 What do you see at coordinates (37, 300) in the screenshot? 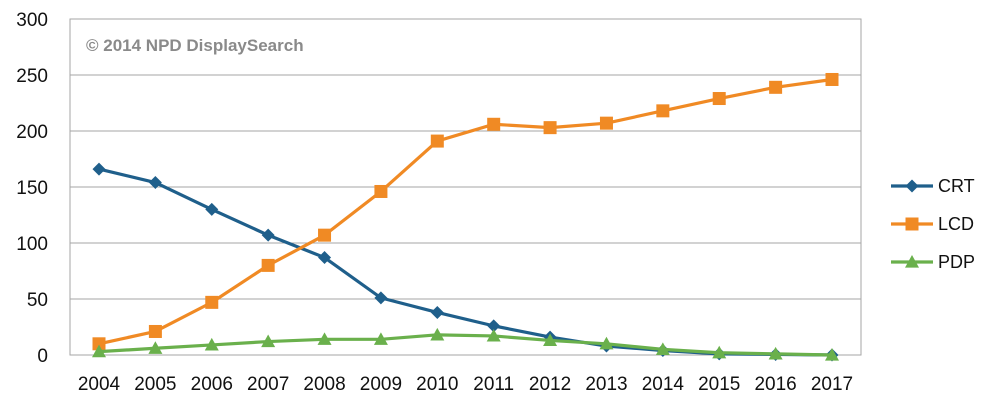
I see `y-tick-label: 50` at bounding box center [37, 300].